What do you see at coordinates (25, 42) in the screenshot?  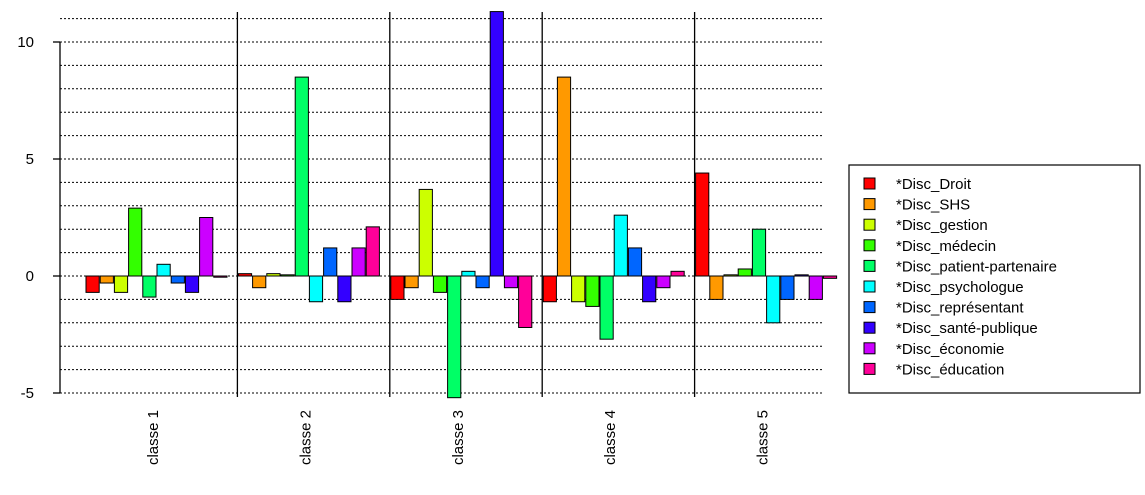 I see `y-tick-label: 10` at bounding box center [25, 42].